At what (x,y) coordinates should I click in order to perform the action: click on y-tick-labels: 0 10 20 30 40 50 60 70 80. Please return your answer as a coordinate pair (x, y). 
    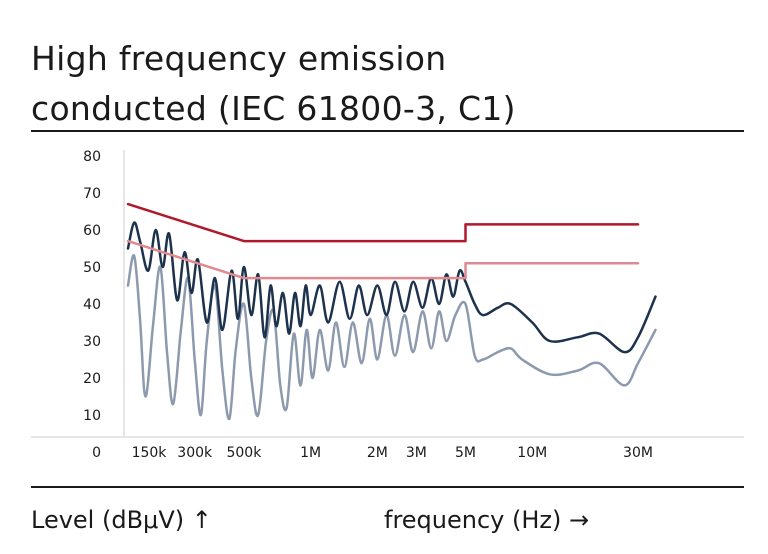
    Looking at the image, I should click on (92, 305).